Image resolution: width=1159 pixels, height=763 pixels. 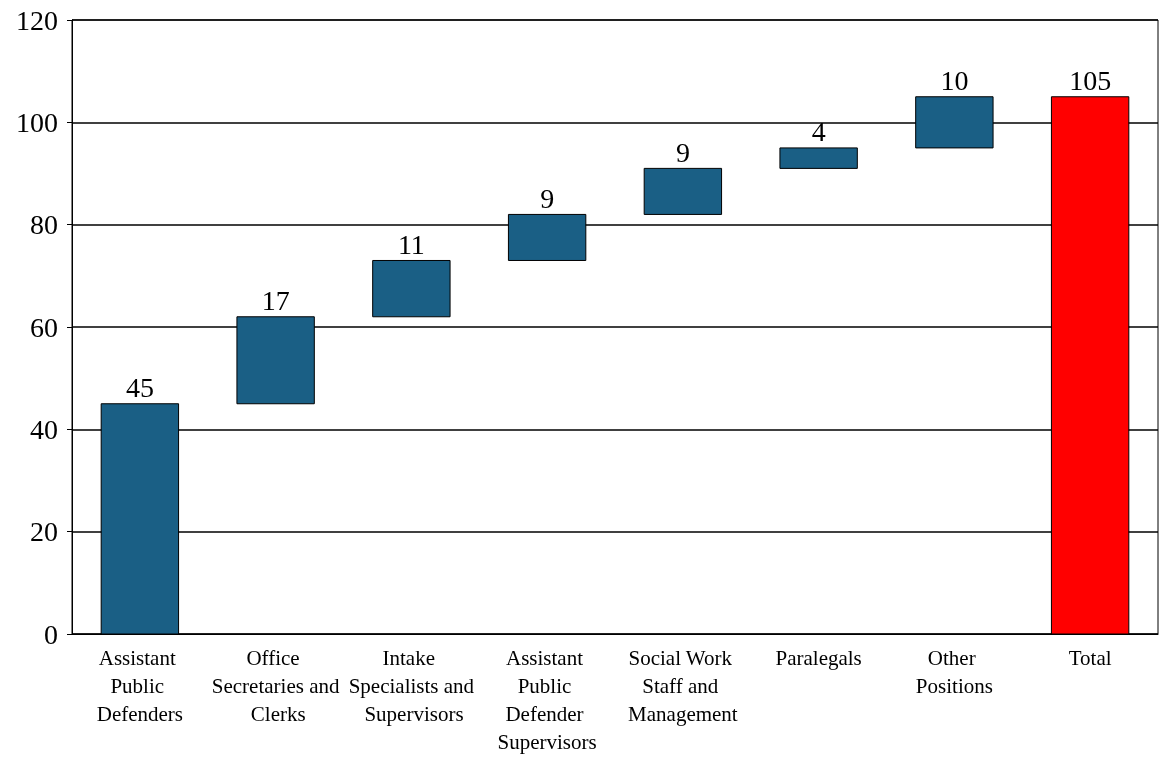 What do you see at coordinates (139, 388) in the screenshot?
I see `data-label: 45` at bounding box center [139, 388].